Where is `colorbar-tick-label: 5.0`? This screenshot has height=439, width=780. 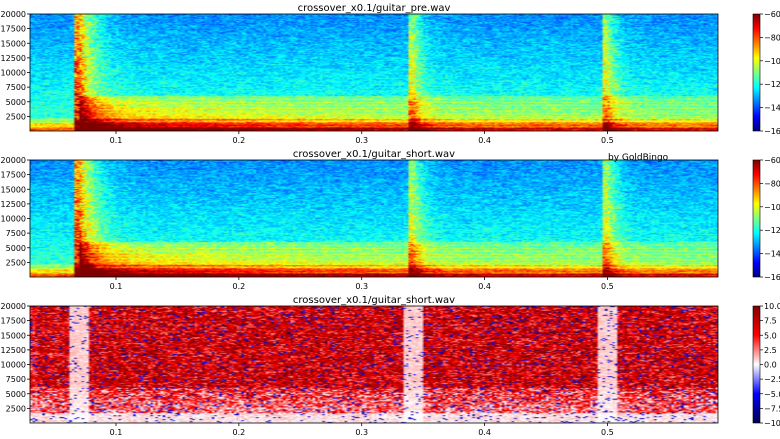
colorbar-tick-label: 5.0 is located at coordinates (770, 335).